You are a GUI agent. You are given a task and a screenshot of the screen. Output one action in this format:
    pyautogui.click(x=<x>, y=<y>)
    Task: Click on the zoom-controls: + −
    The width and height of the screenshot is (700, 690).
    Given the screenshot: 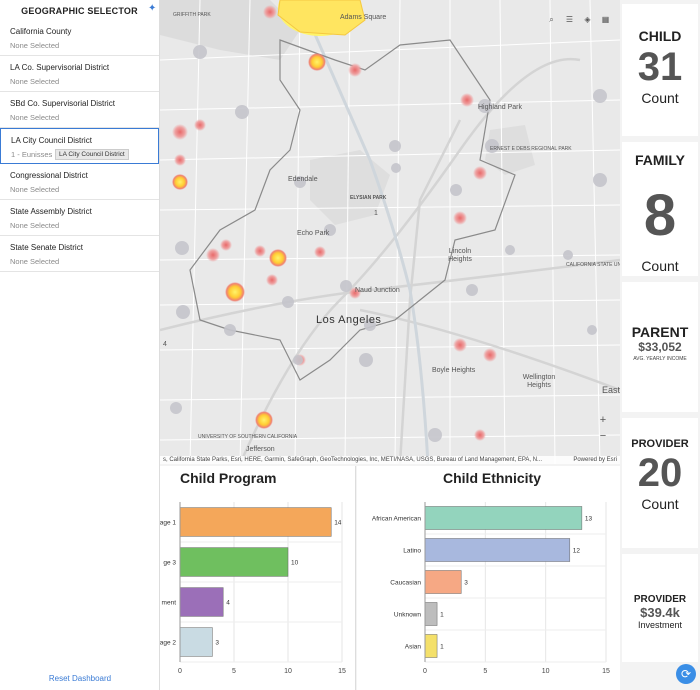 What is the action you would take?
    pyautogui.click(x=603, y=430)
    